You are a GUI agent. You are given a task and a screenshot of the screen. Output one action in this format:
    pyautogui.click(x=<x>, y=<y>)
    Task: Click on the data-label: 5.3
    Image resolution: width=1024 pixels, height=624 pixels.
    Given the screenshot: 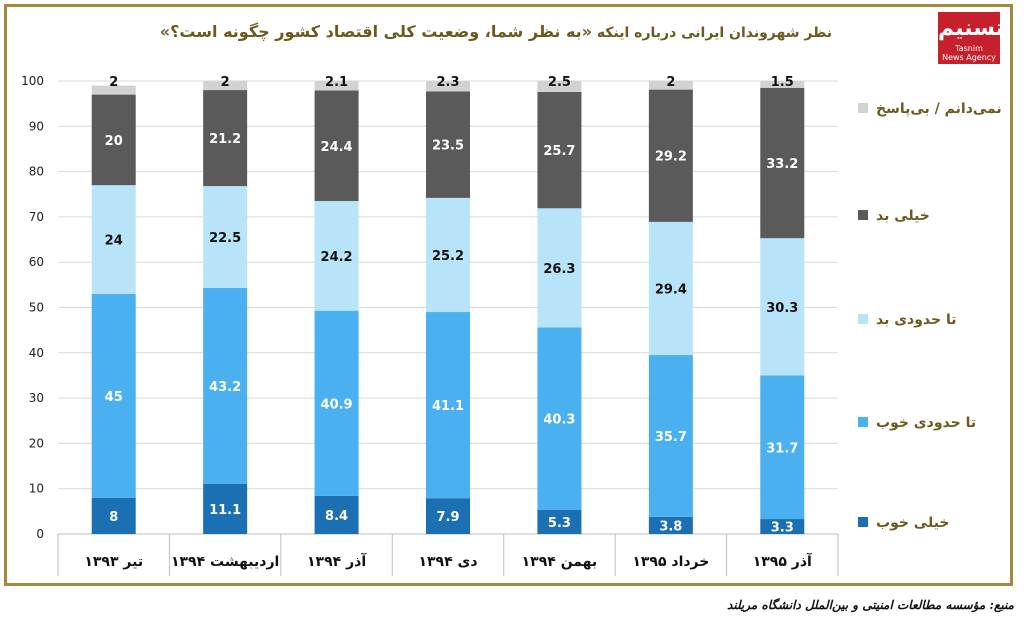 What is the action you would take?
    pyautogui.click(x=559, y=523)
    